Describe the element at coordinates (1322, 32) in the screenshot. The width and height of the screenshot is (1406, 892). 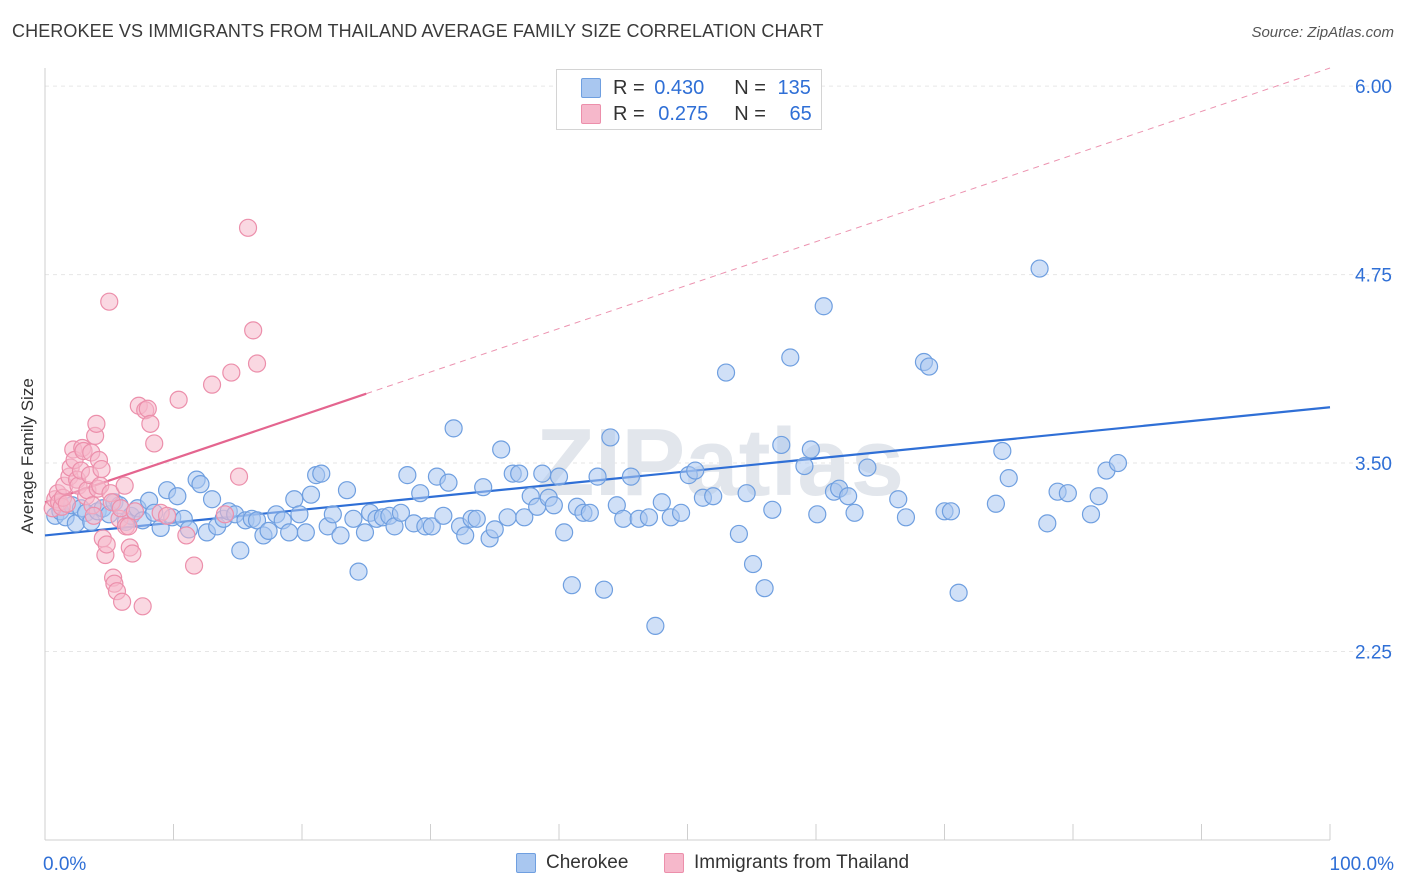
I see `source-credit: Source: ZipAtlas.com` at that location.